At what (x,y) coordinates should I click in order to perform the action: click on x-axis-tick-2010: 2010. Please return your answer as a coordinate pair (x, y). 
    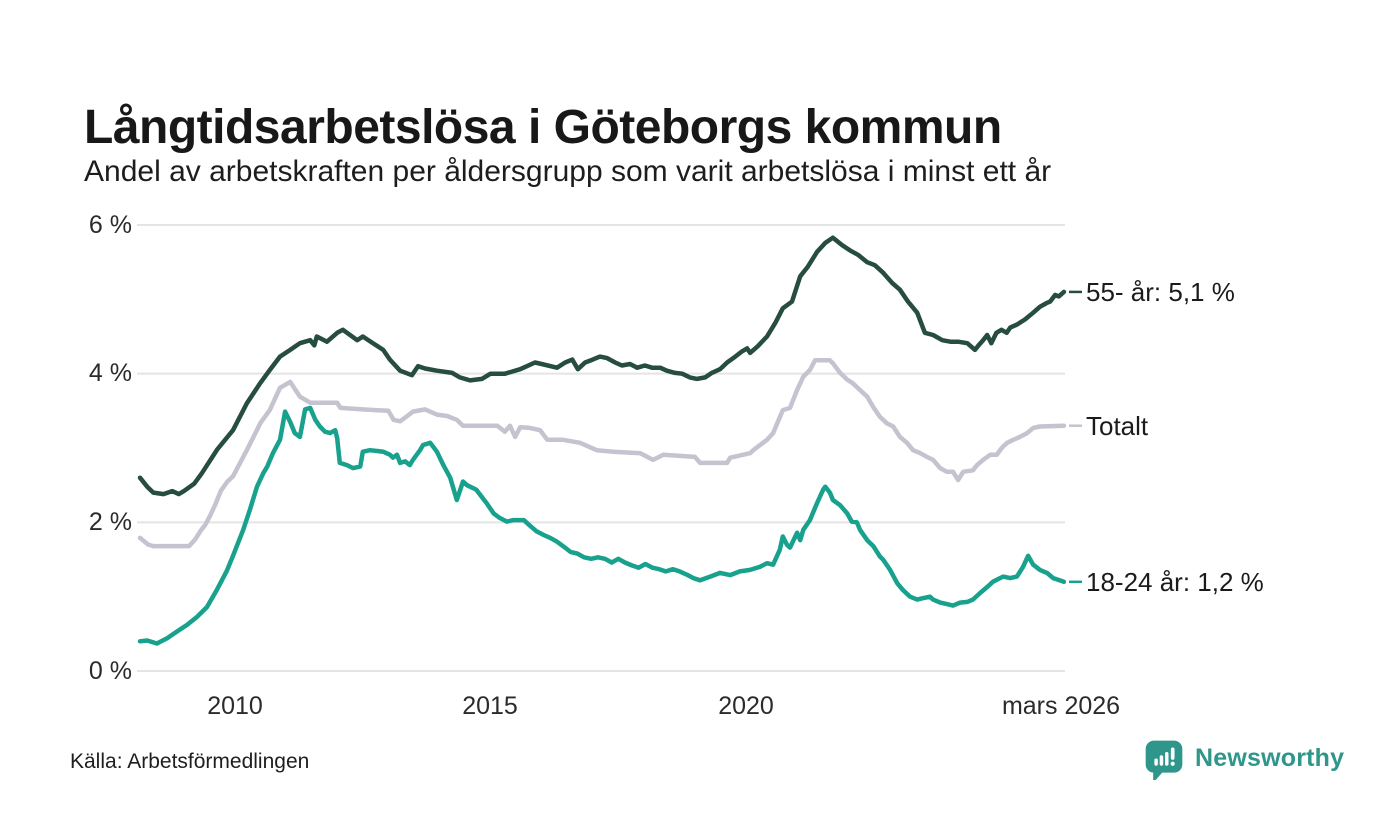
    Looking at the image, I should click on (235, 706).